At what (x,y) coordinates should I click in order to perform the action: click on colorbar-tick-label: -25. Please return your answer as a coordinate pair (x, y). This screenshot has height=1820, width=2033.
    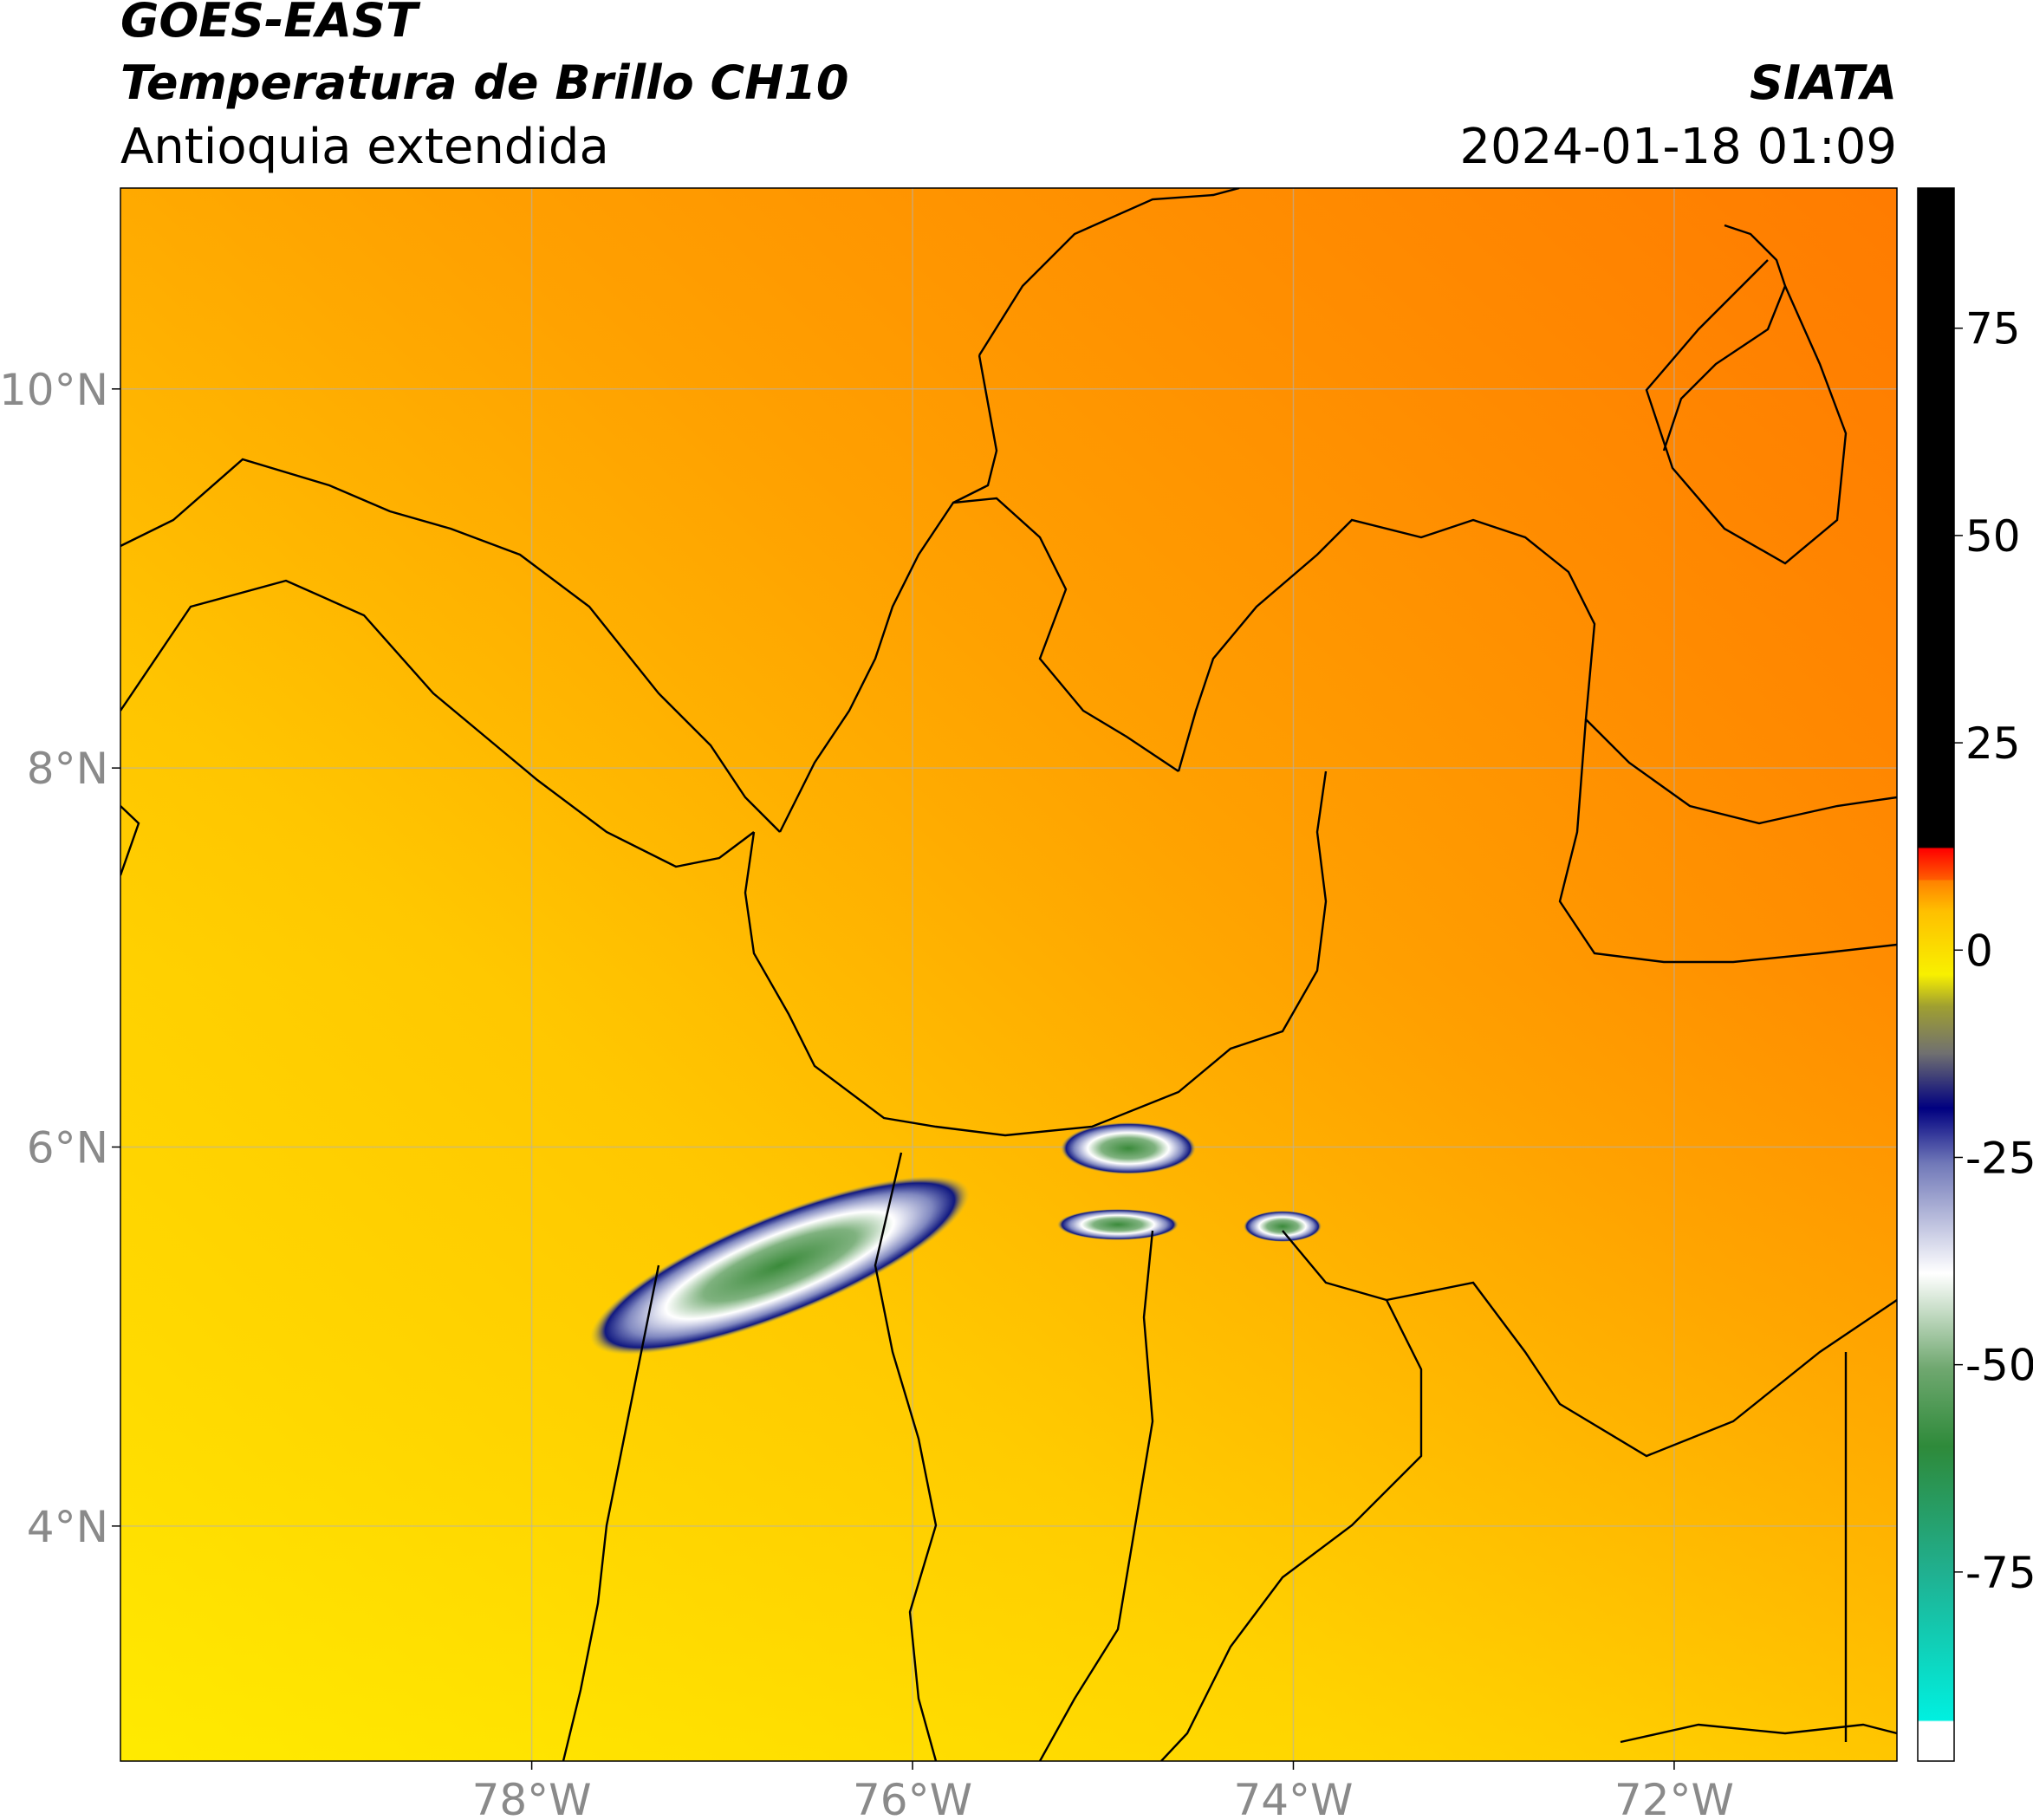
    Looking at the image, I should click on (1999, 1158).